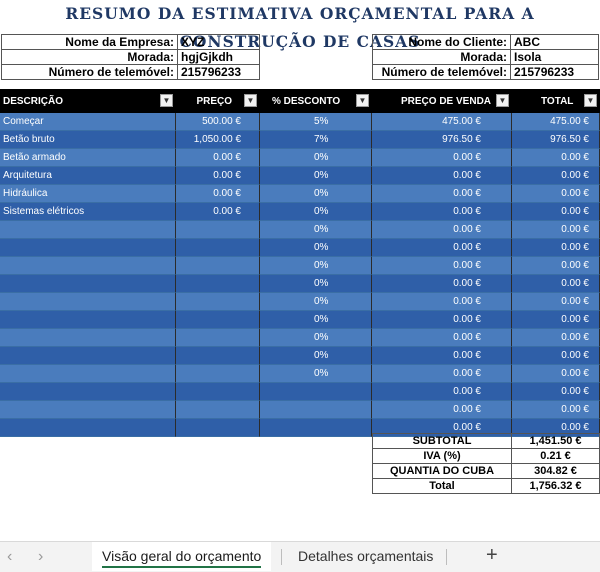 The width and height of the screenshot is (600, 572). What do you see at coordinates (218, 57) in the screenshot?
I see `company-address-value: hgjGjkdh` at bounding box center [218, 57].